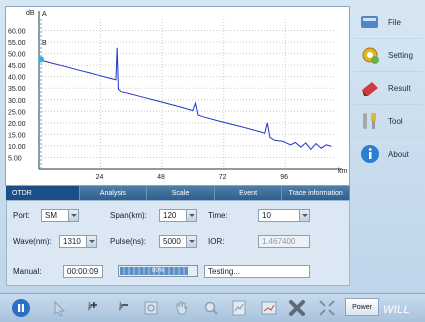 This screenshot has width=425, height=322. What do you see at coordinates (100, 177) in the screenshot?
I see `x-tick-label: 24` at bounding box center [100, 177].